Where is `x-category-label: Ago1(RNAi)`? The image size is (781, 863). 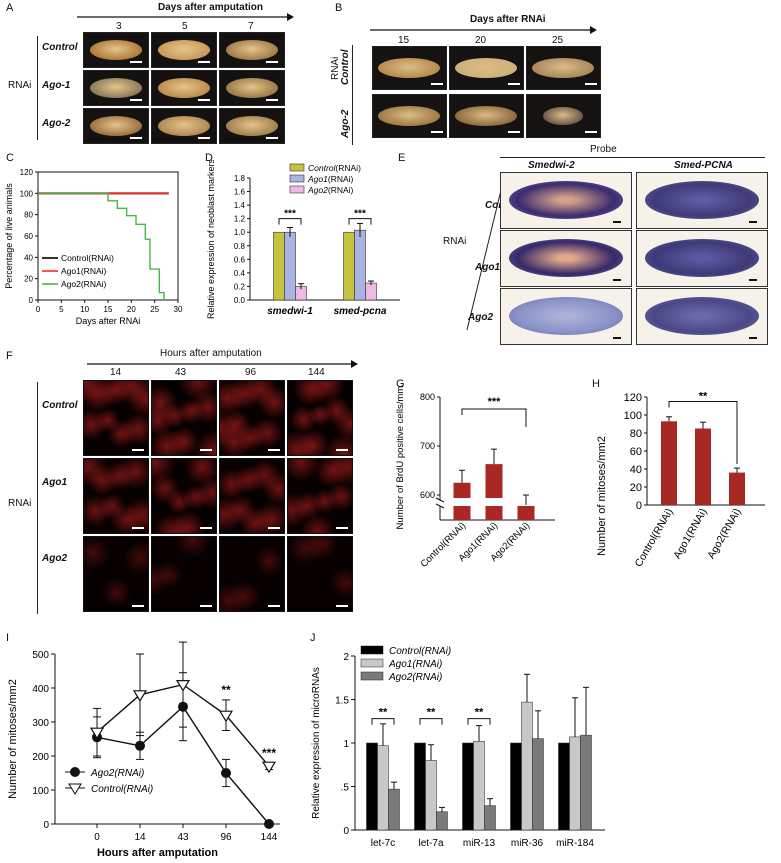 x-category-label: Ago1(RNAi) is located at coordinates (690, 534).